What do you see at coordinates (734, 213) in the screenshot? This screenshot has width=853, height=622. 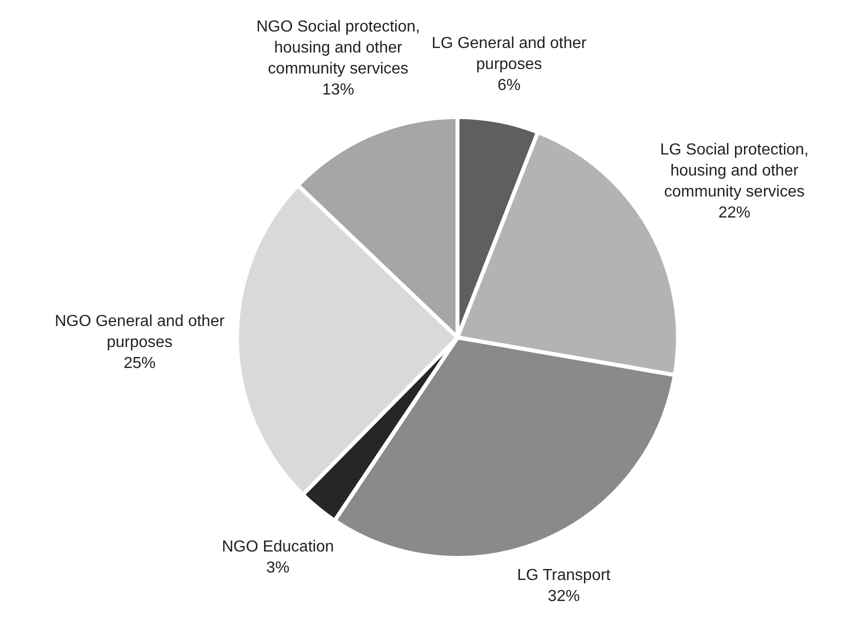 I see `data-label: 22%` at bounding box center [734, 213].